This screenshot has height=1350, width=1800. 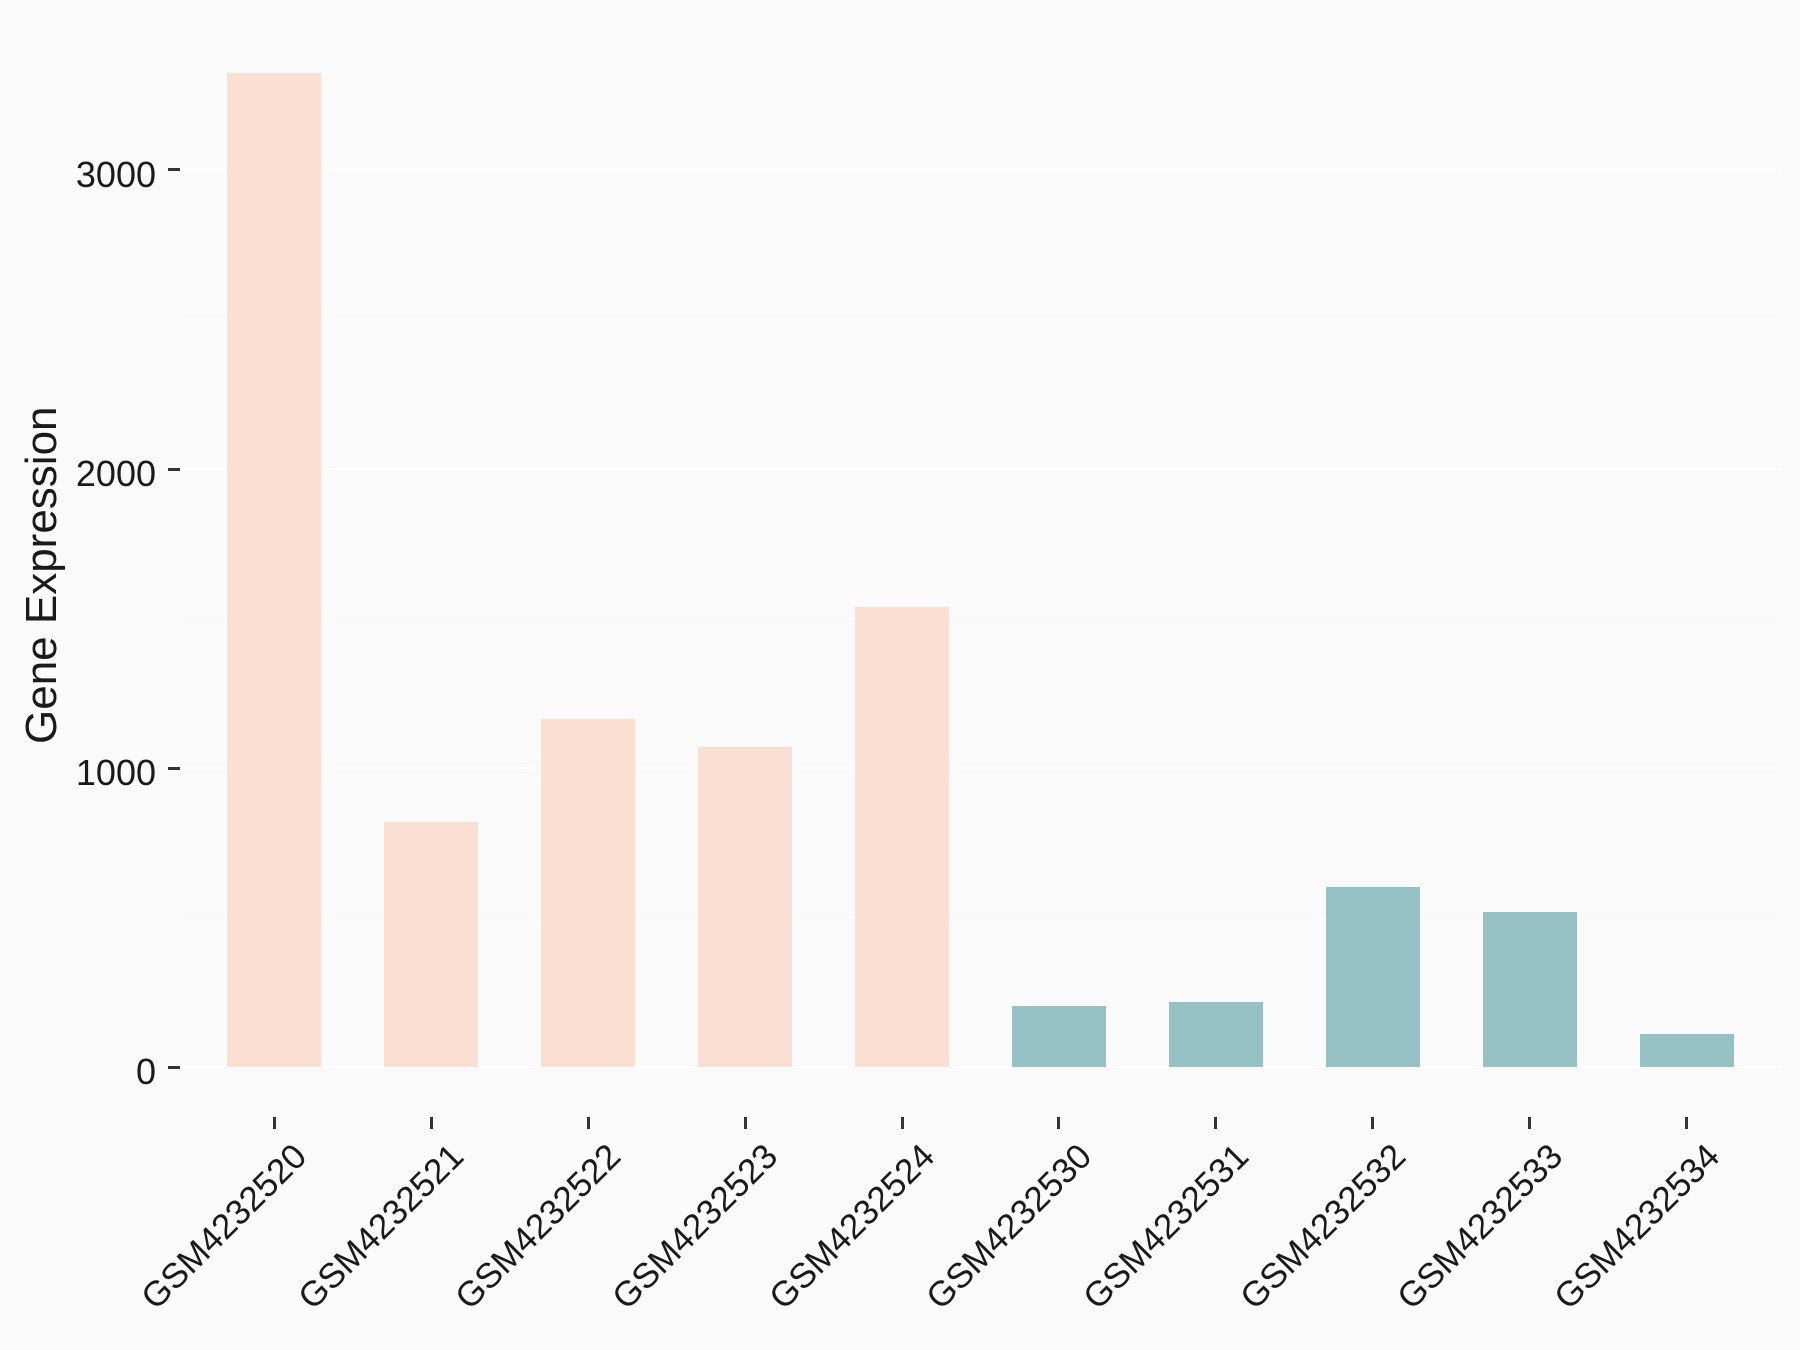 I want to click on bar-GSM4232532, so click(x=1372, y=977).